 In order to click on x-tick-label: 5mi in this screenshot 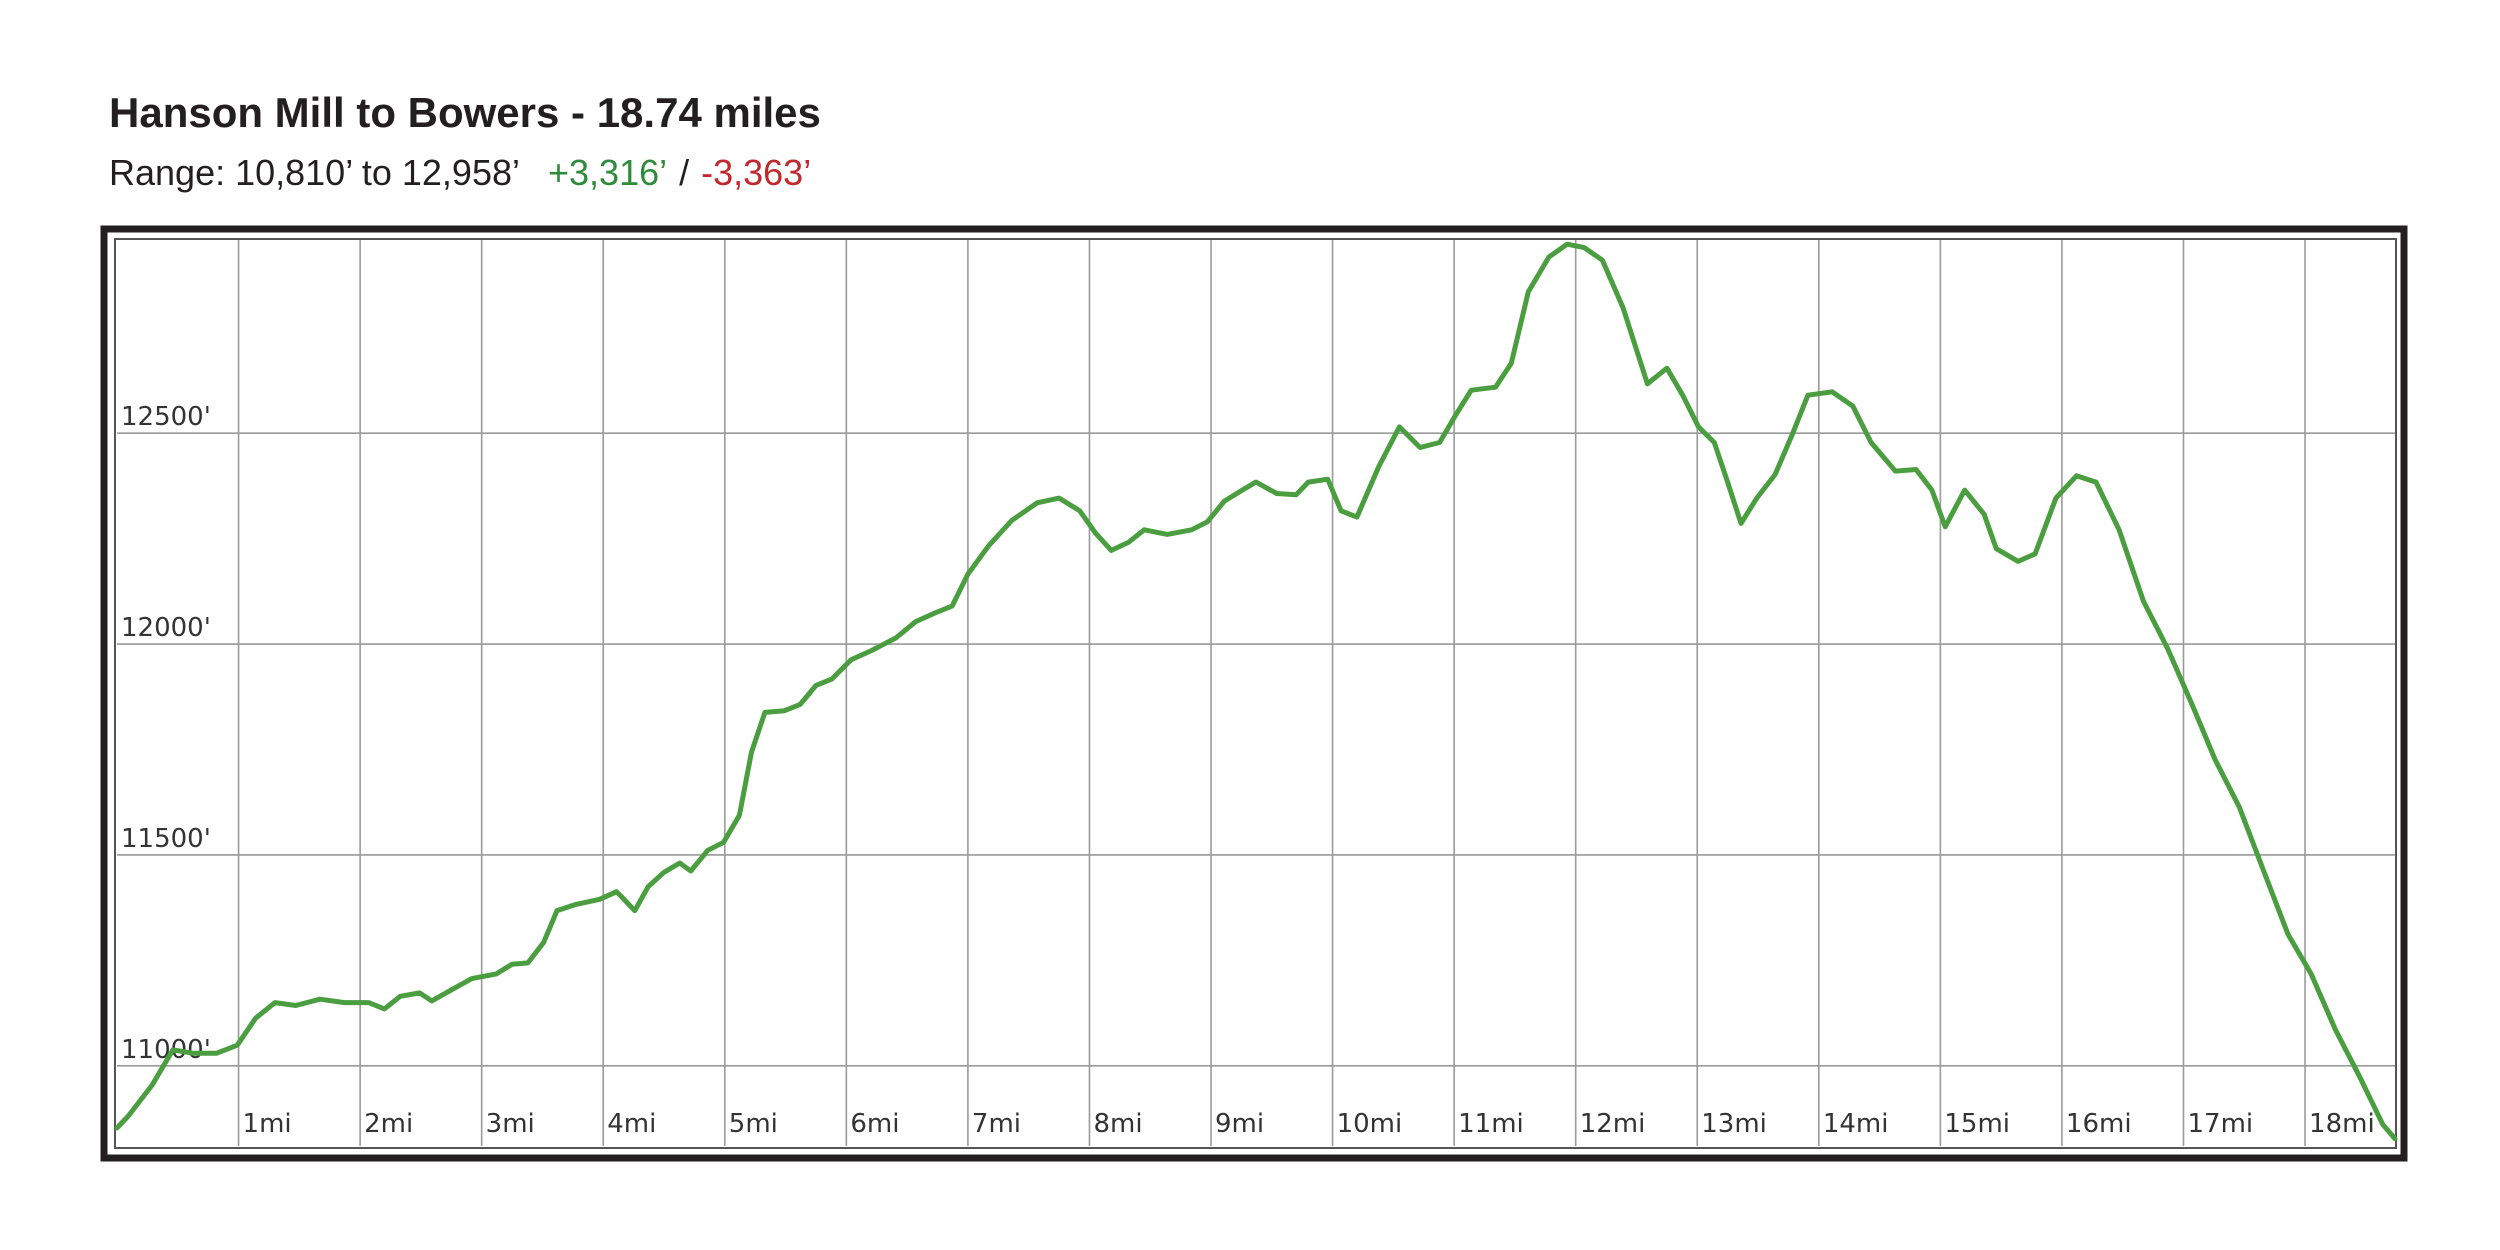, I will do `click(753, 1124)`.